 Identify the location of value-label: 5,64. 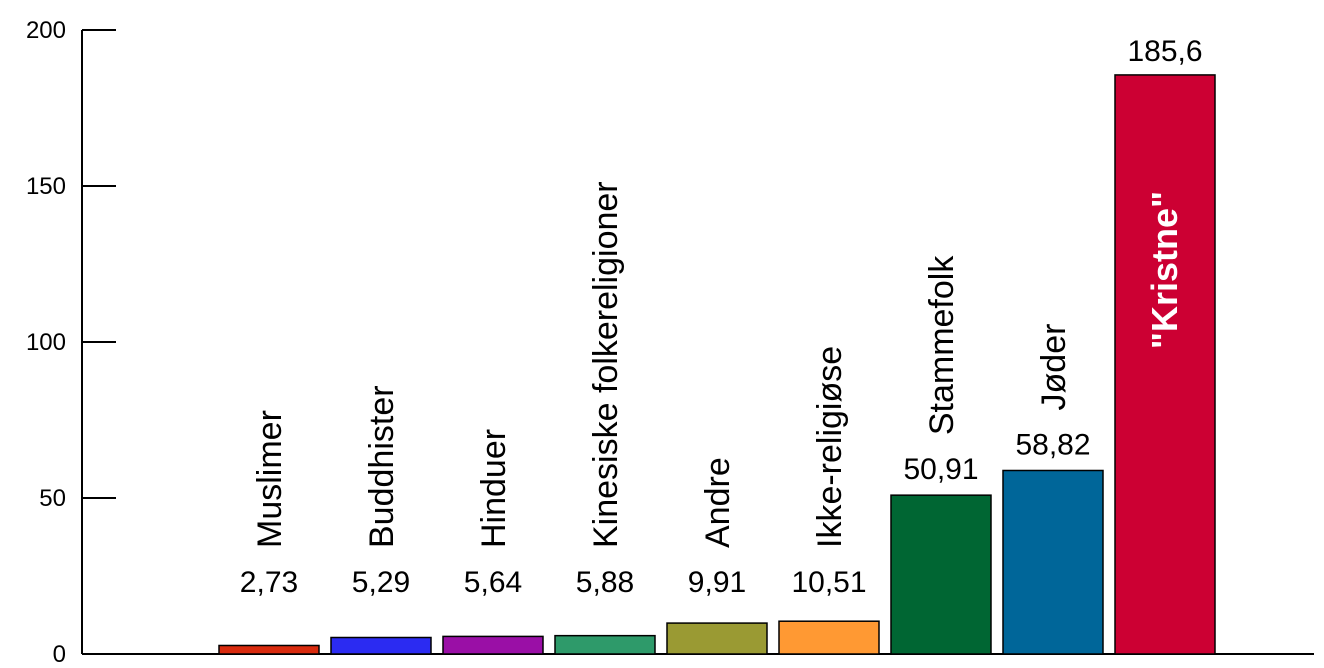
(493, 582).